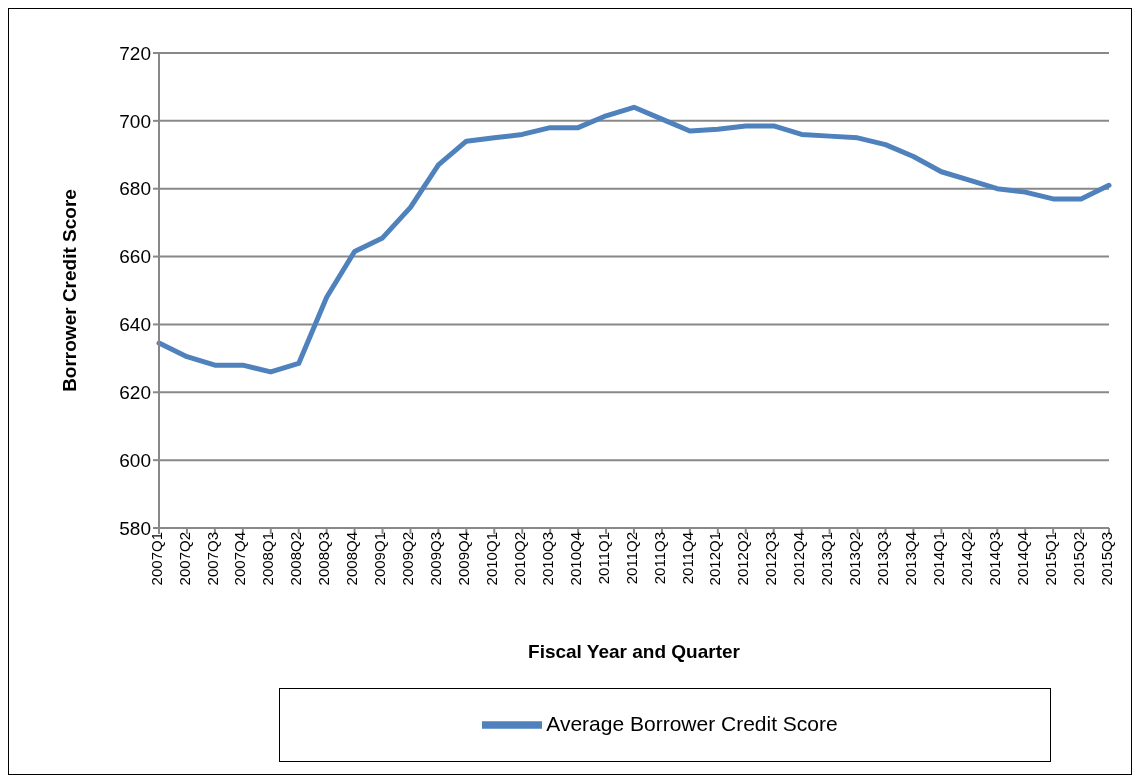 This screenshot has height=781, width=1140. I want to click on x-tick-label: 2013Q2, so click(855, 559).